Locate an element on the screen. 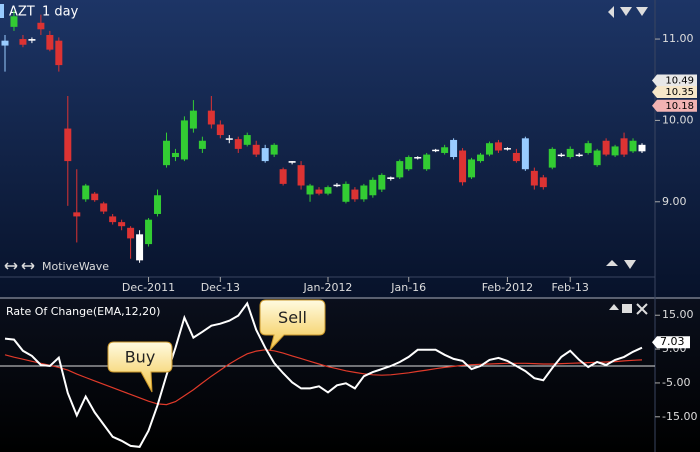  price-marker-label: 10.35 is located at coordinates (679, 92).